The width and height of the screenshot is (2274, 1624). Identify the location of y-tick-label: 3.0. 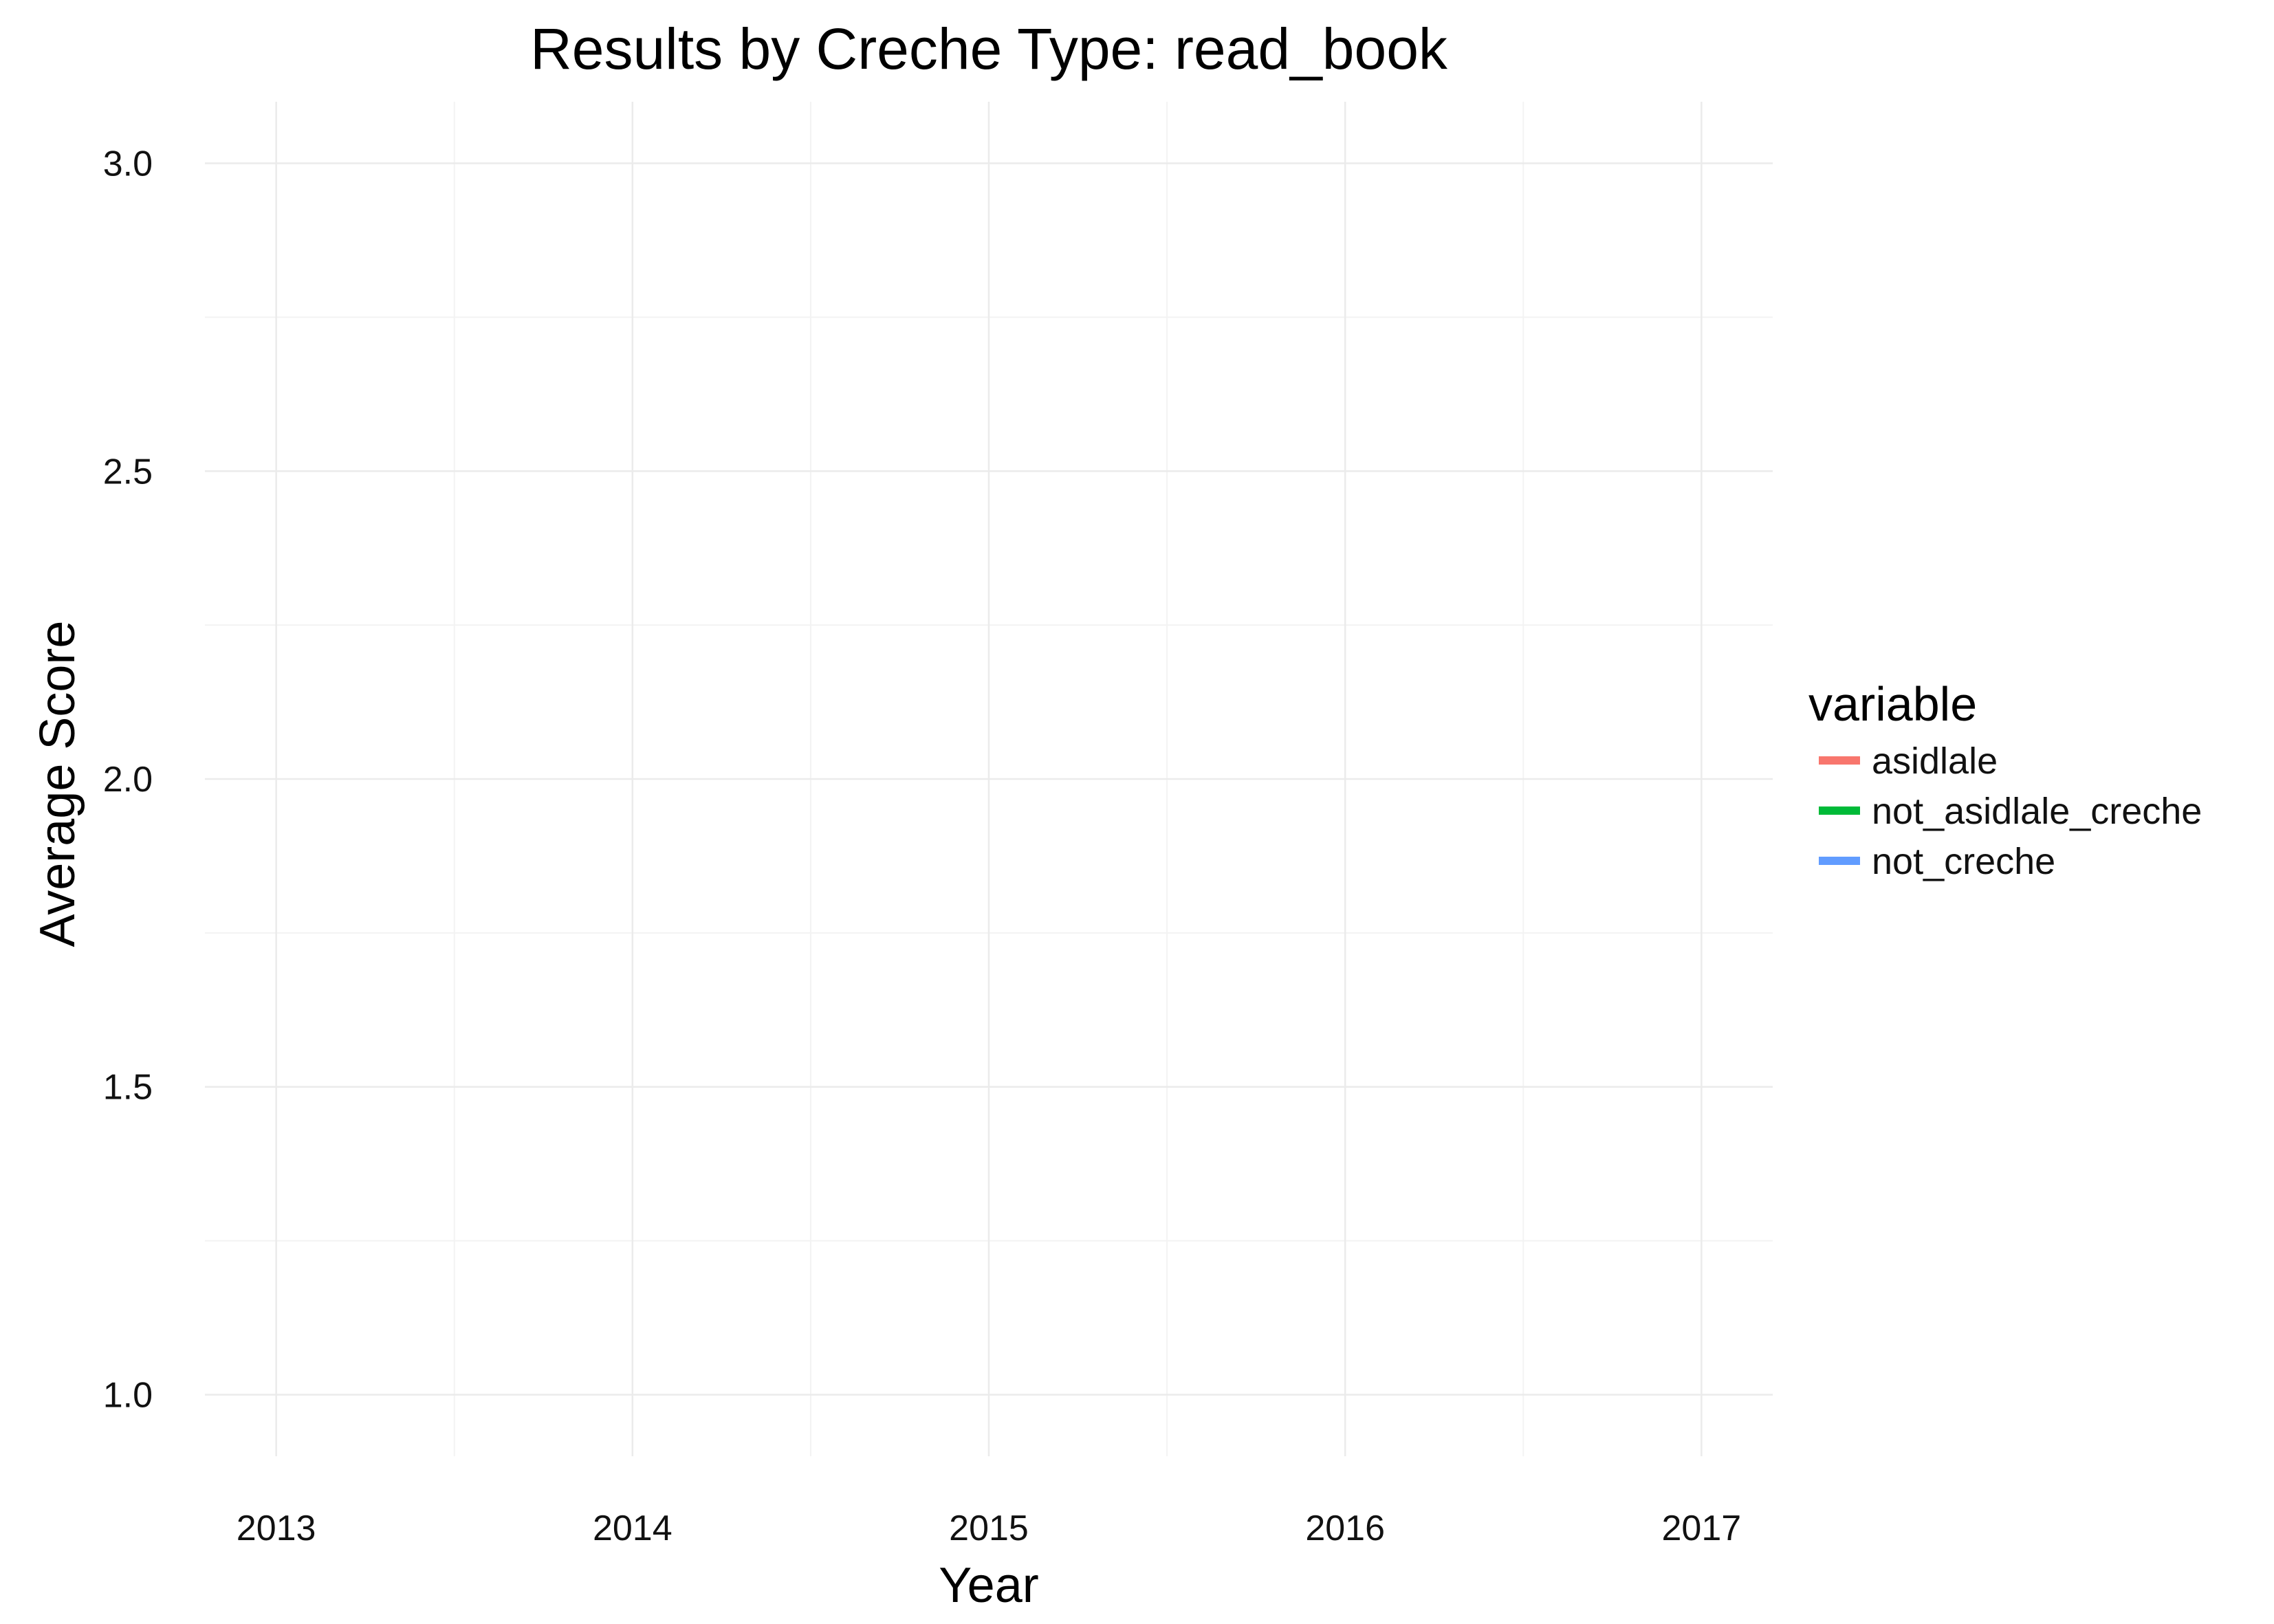
(128, 164).